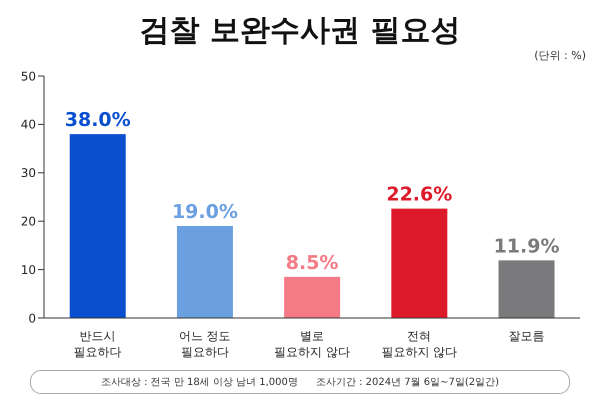 The height and width of the screenshot is (400, 600). I want to click on data-label: 19.0%, so click(205, 212).